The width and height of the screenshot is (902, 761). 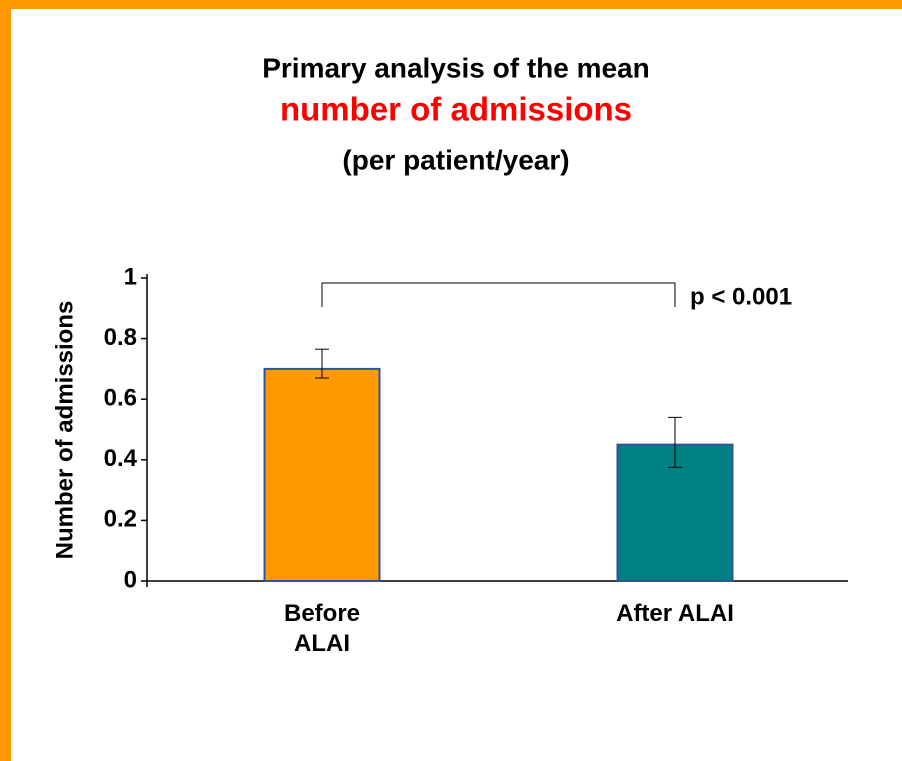 I want to click on x-tick-label: After ALAI, so click(x=675, y=613).